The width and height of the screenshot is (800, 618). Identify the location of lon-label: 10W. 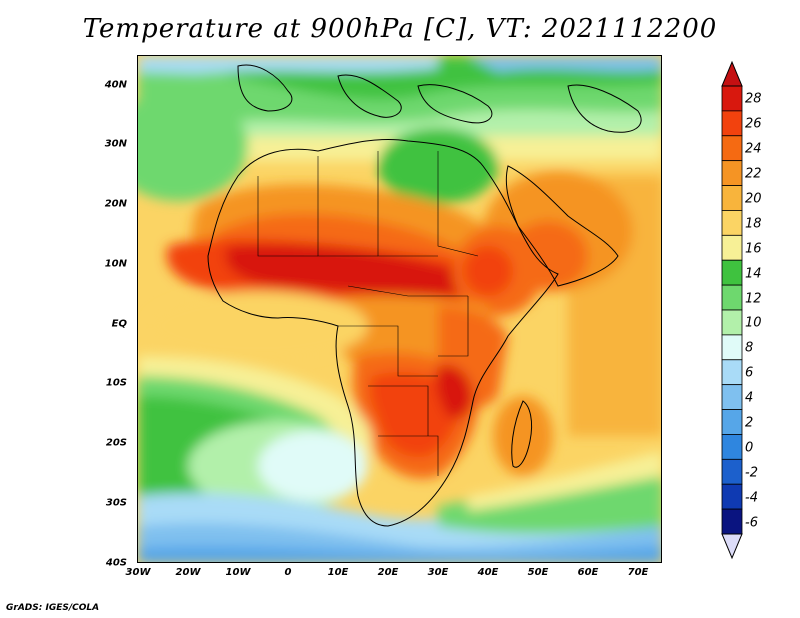
(238, 572).